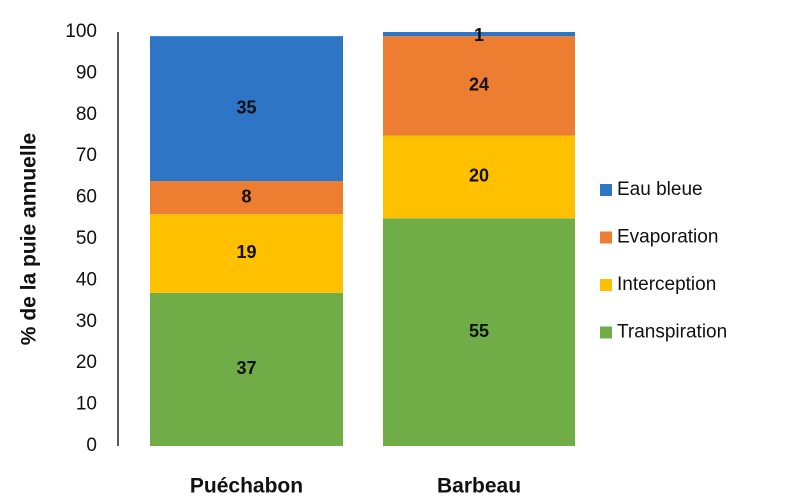  I want to click on data-label: 8, so click(246, 196).